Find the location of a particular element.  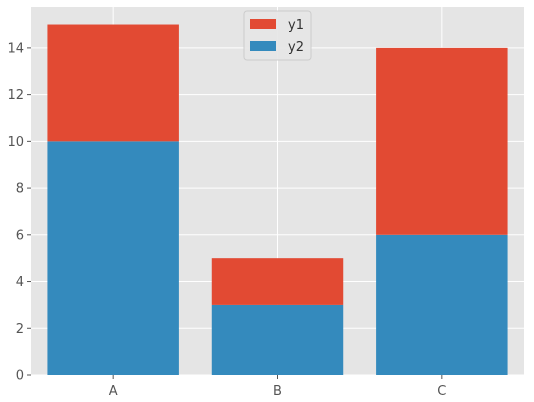

y-tick-label: 14 is located at coordinates (15, 48).